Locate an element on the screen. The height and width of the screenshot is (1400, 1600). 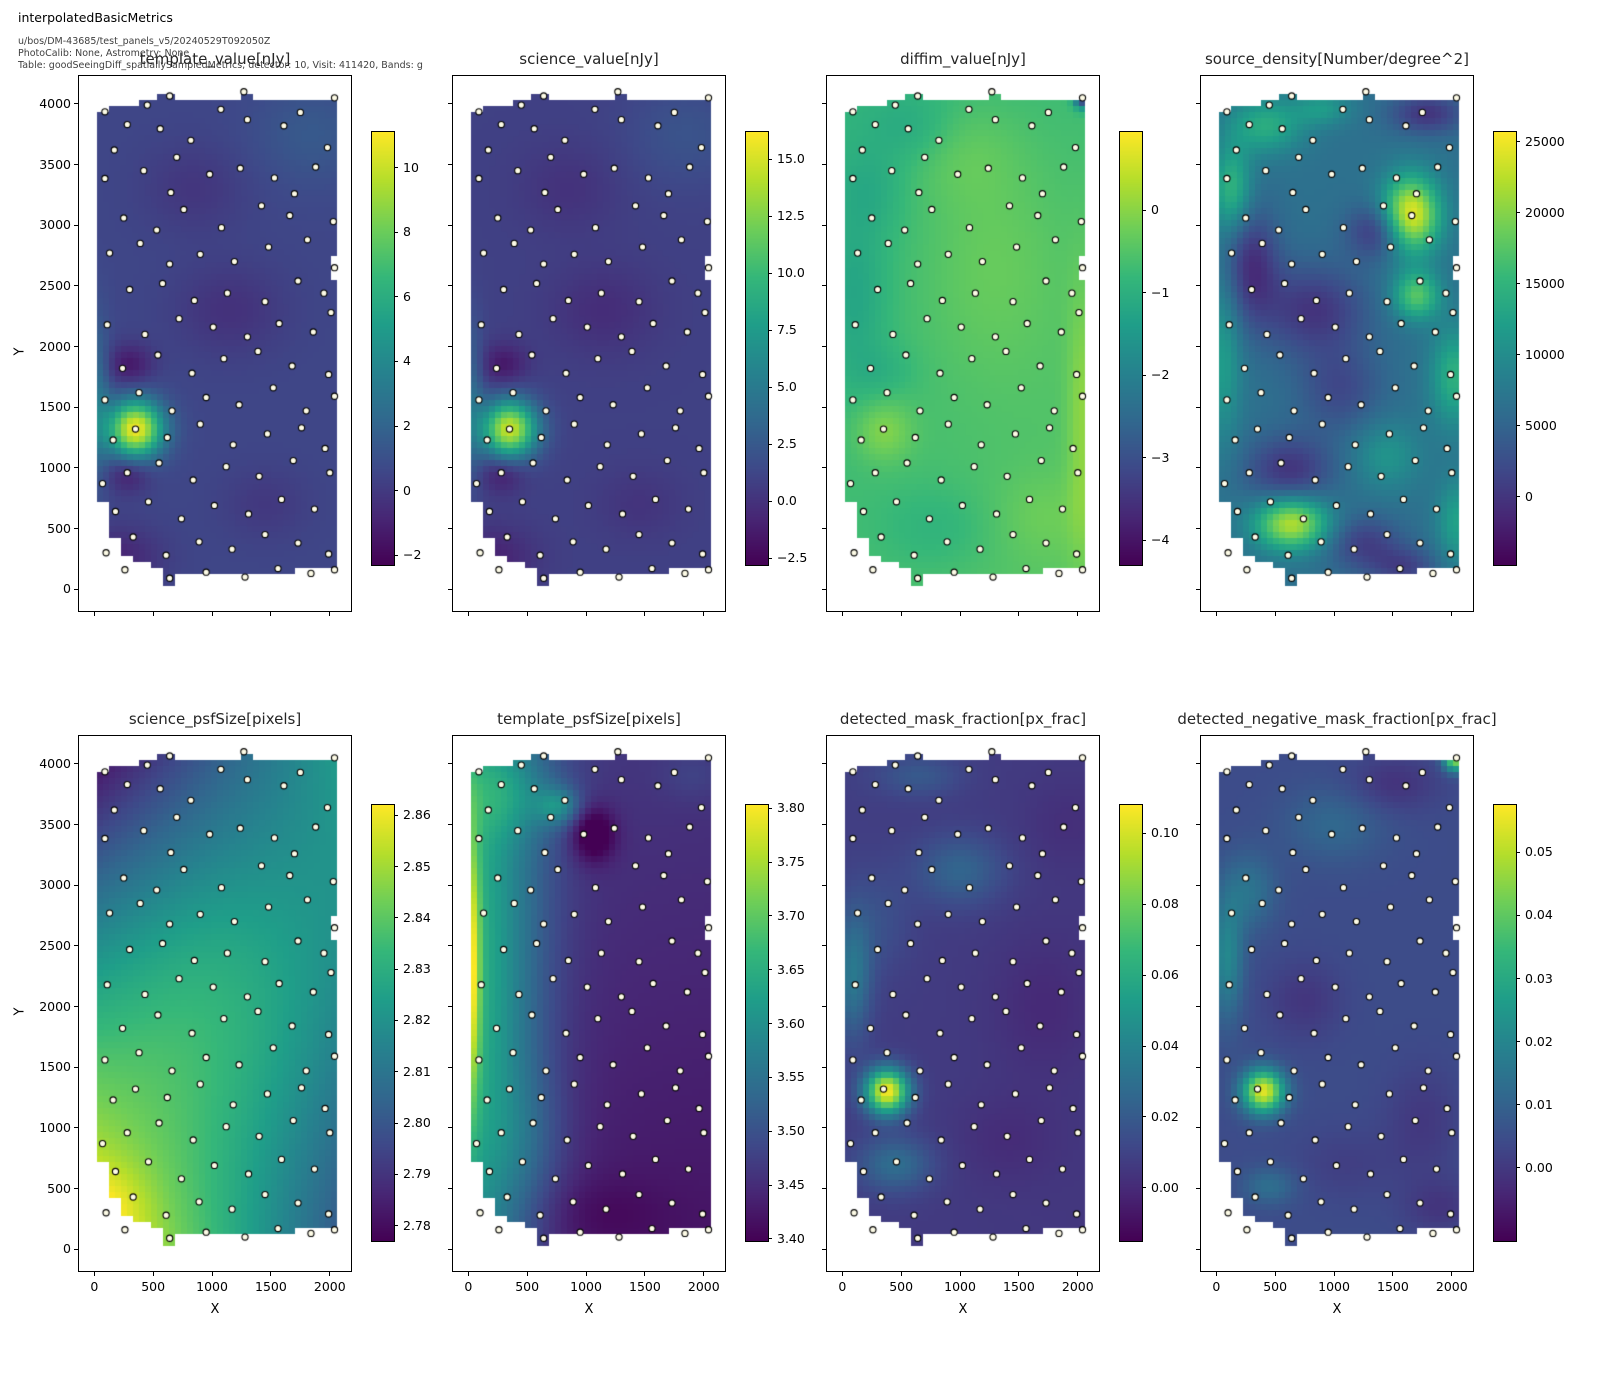
colorbar-tick-label: 5000 is located at coordinates (1541, 425).